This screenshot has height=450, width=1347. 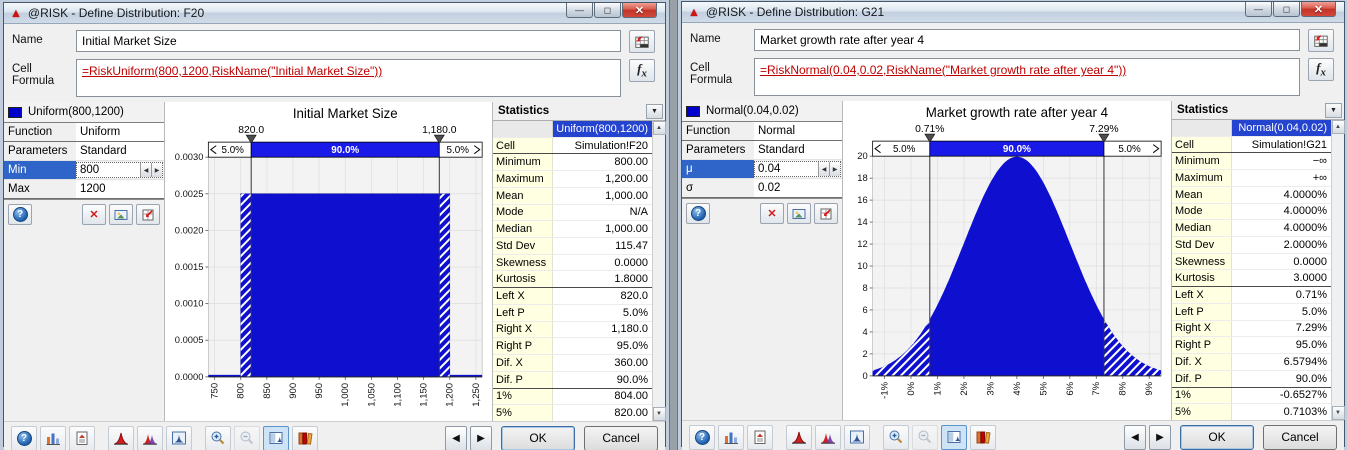 What do you see at coordinates (1123, 388) in the screenshot?
I see `svg-text: 8%` at bounding box center [1123, 388].